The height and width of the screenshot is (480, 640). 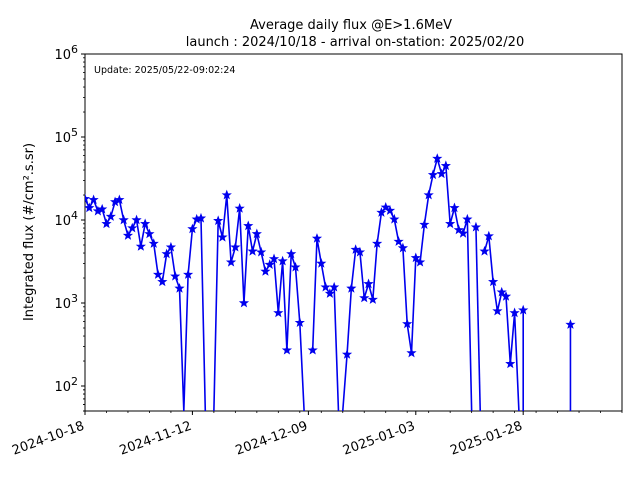 I want to click on series-line, so click(x=478, y=319).